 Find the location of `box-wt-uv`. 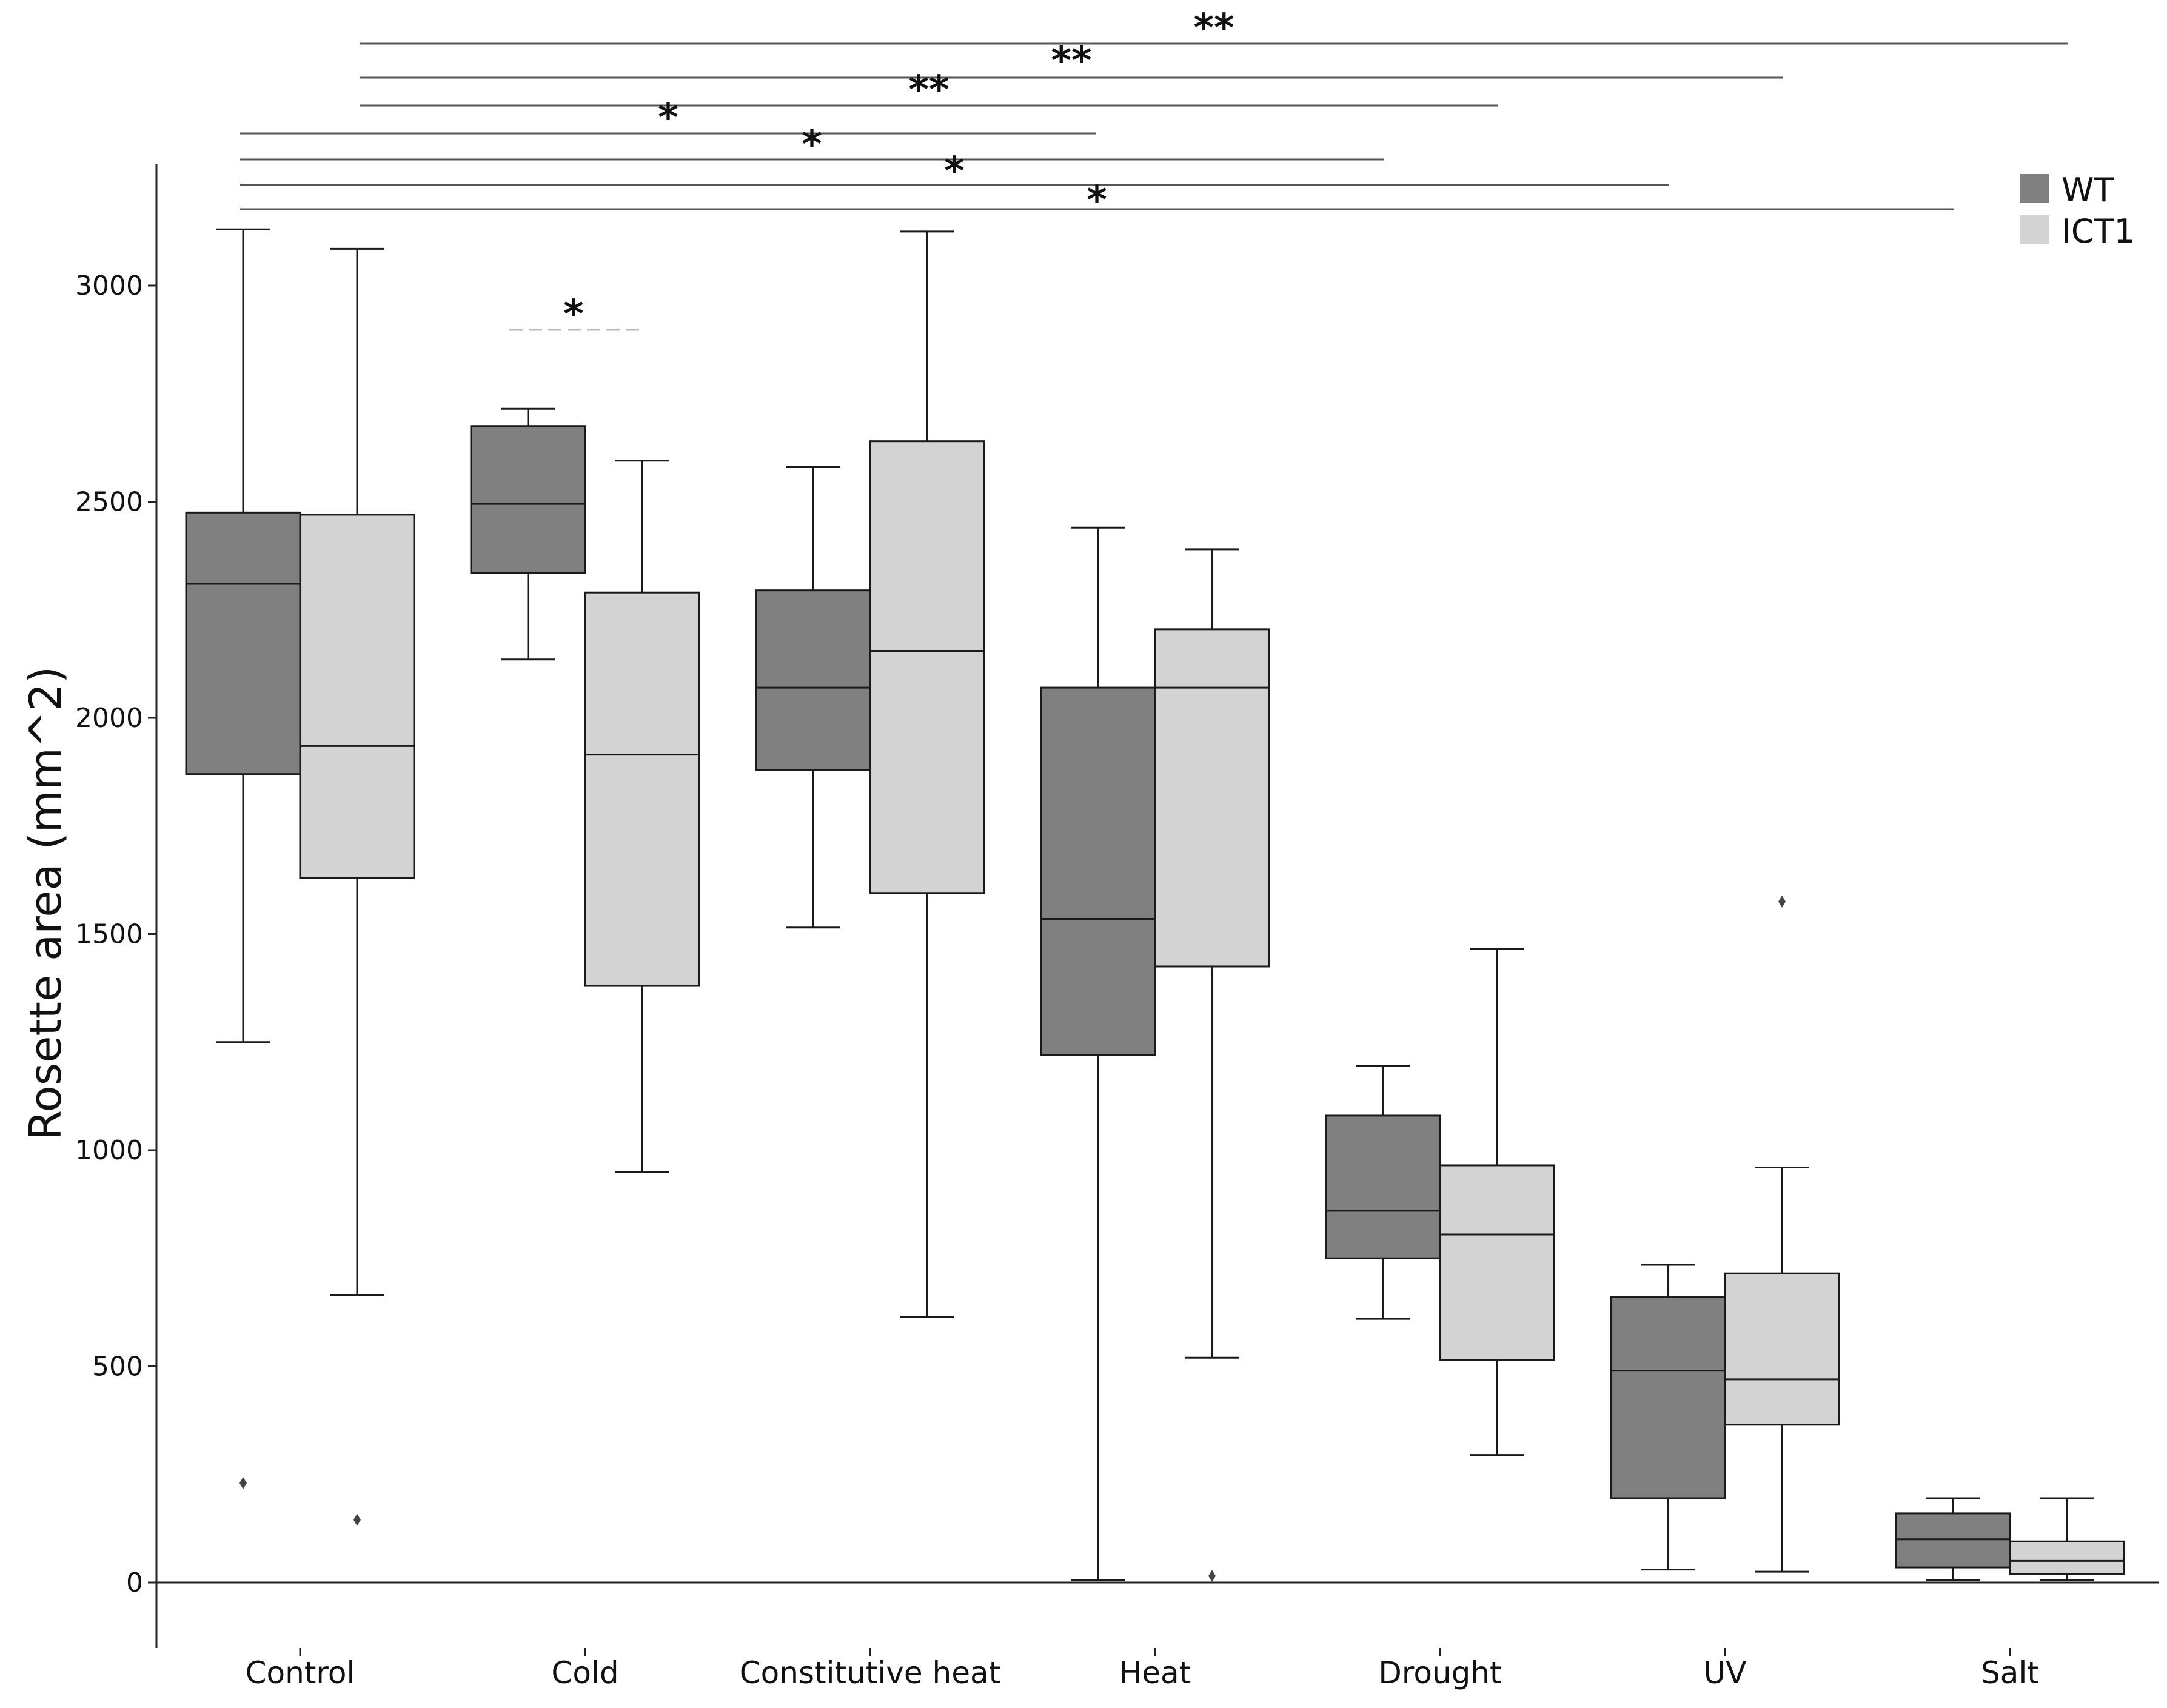

box-wt-uv is located at coordinates (1668, 1418).